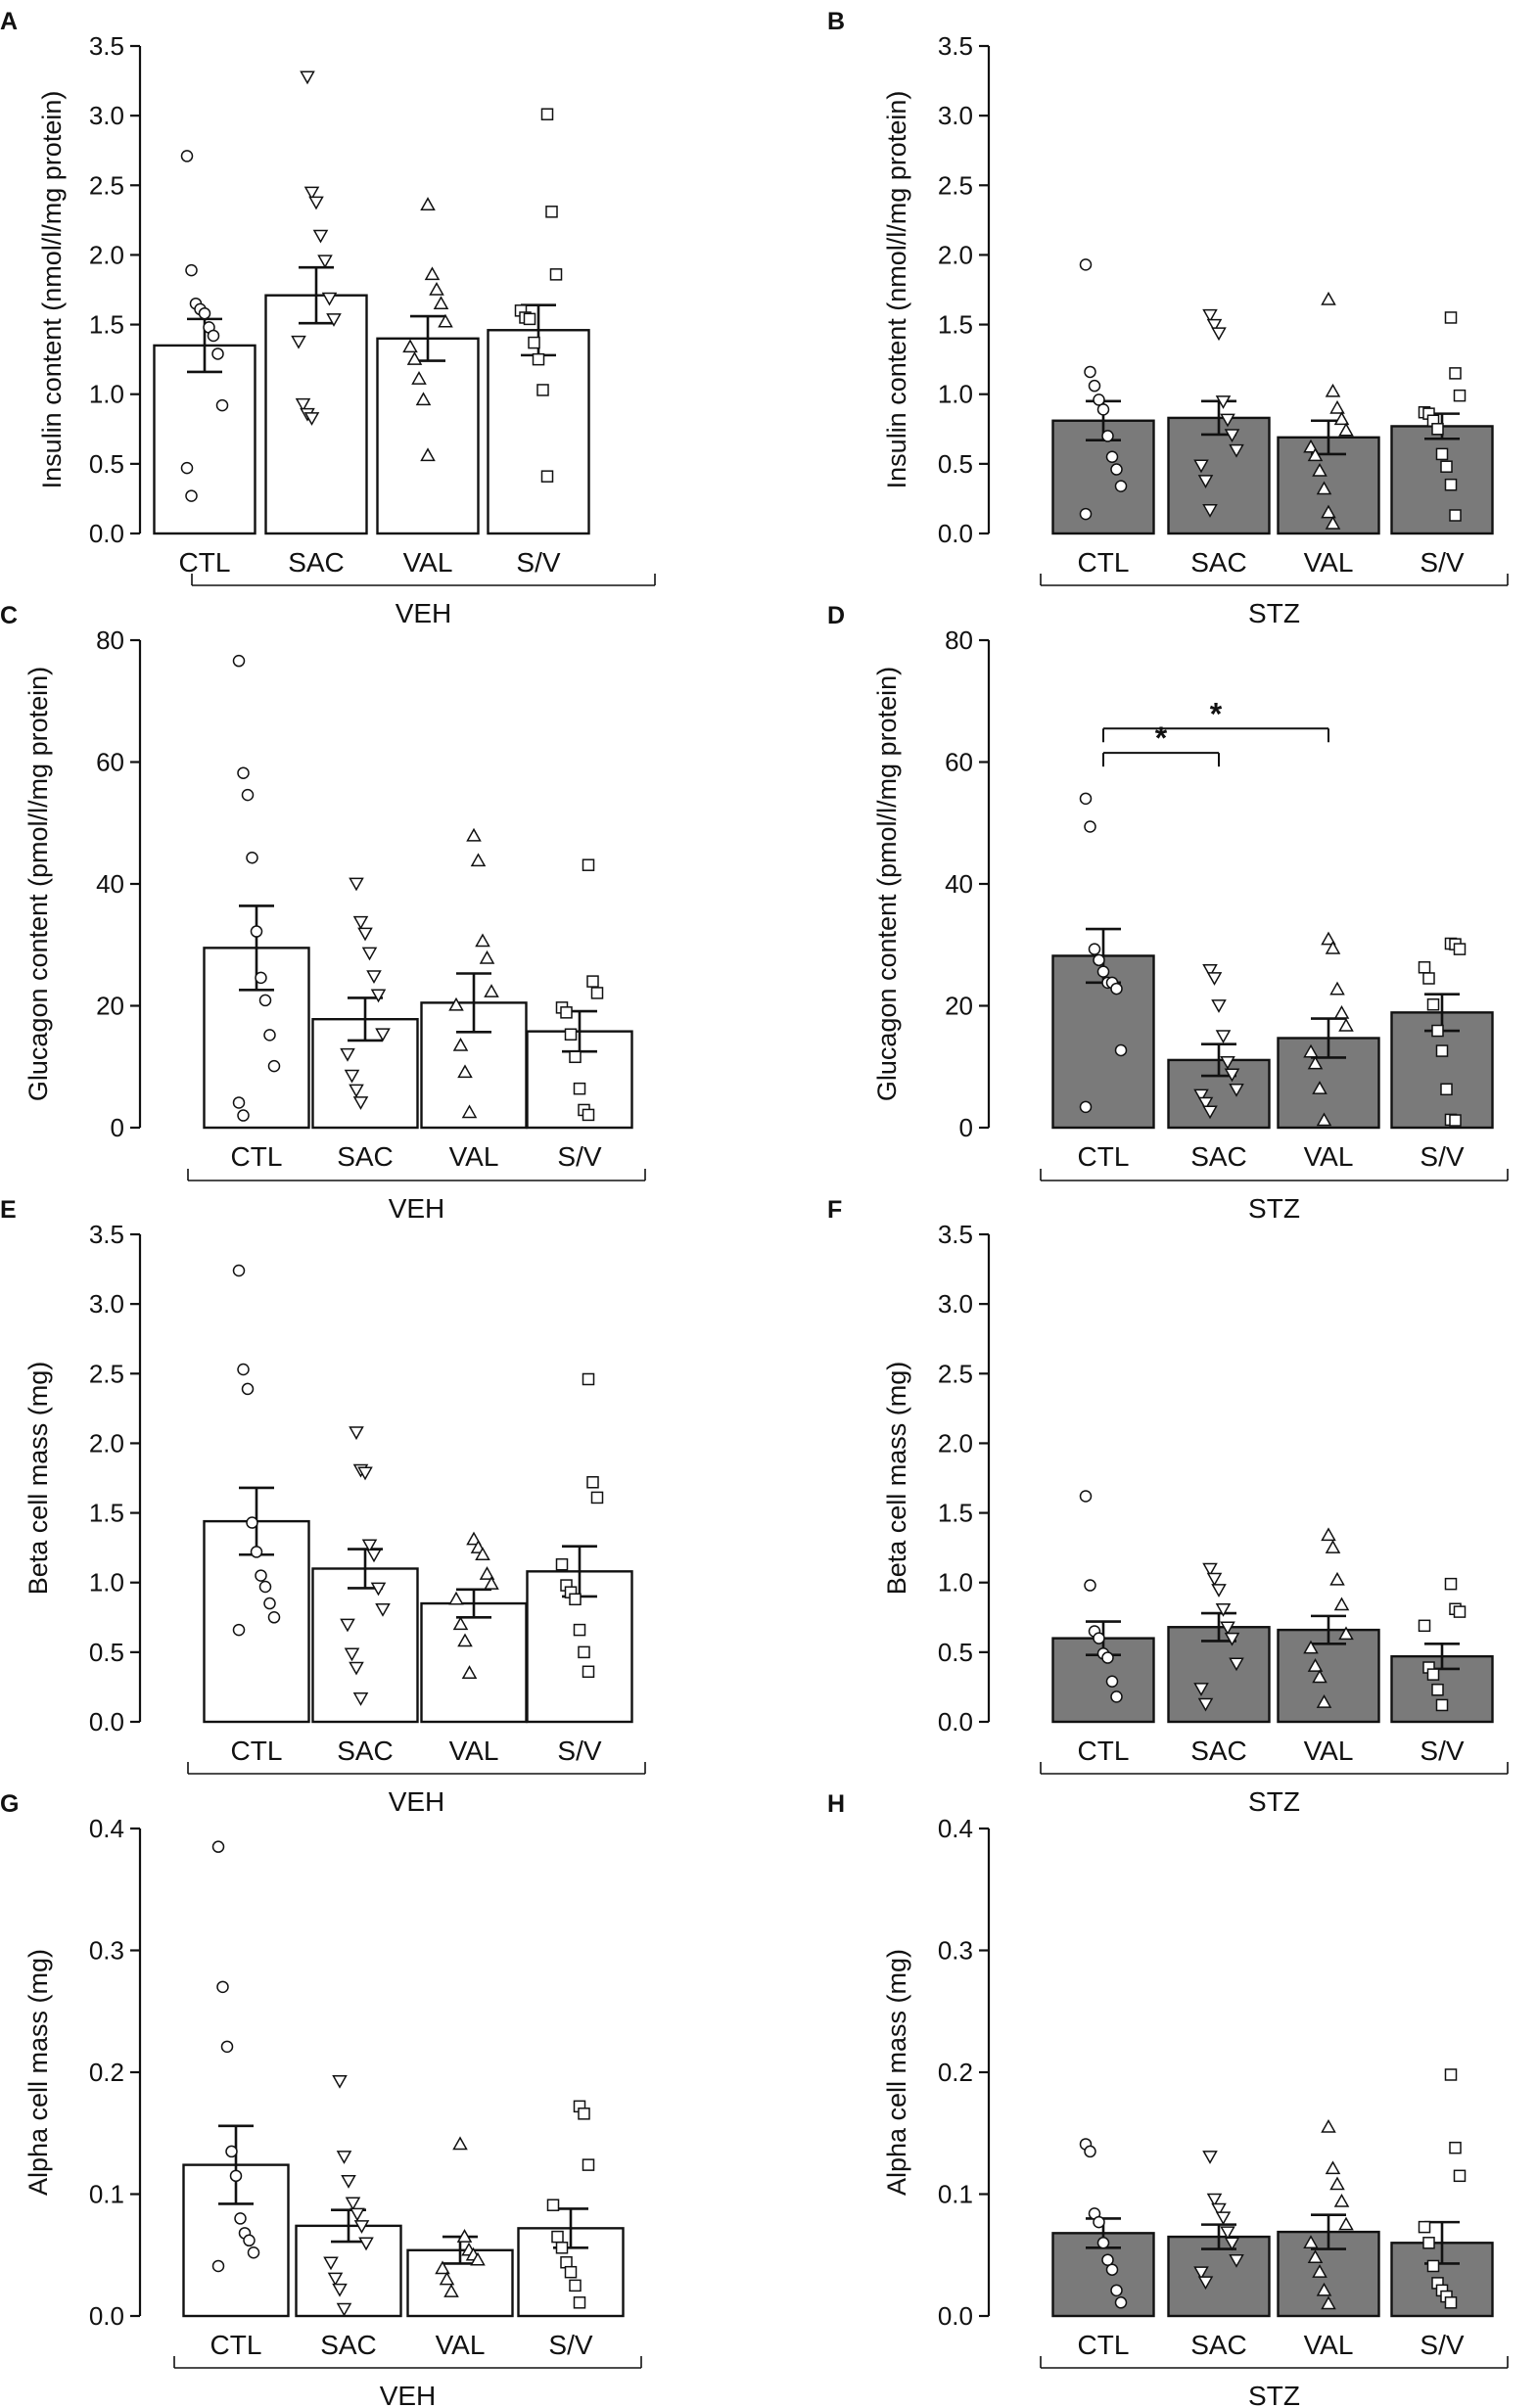 The image size is (1537, 2408). I want to click on y-tick-label: 1.0, so click(106, 1583).